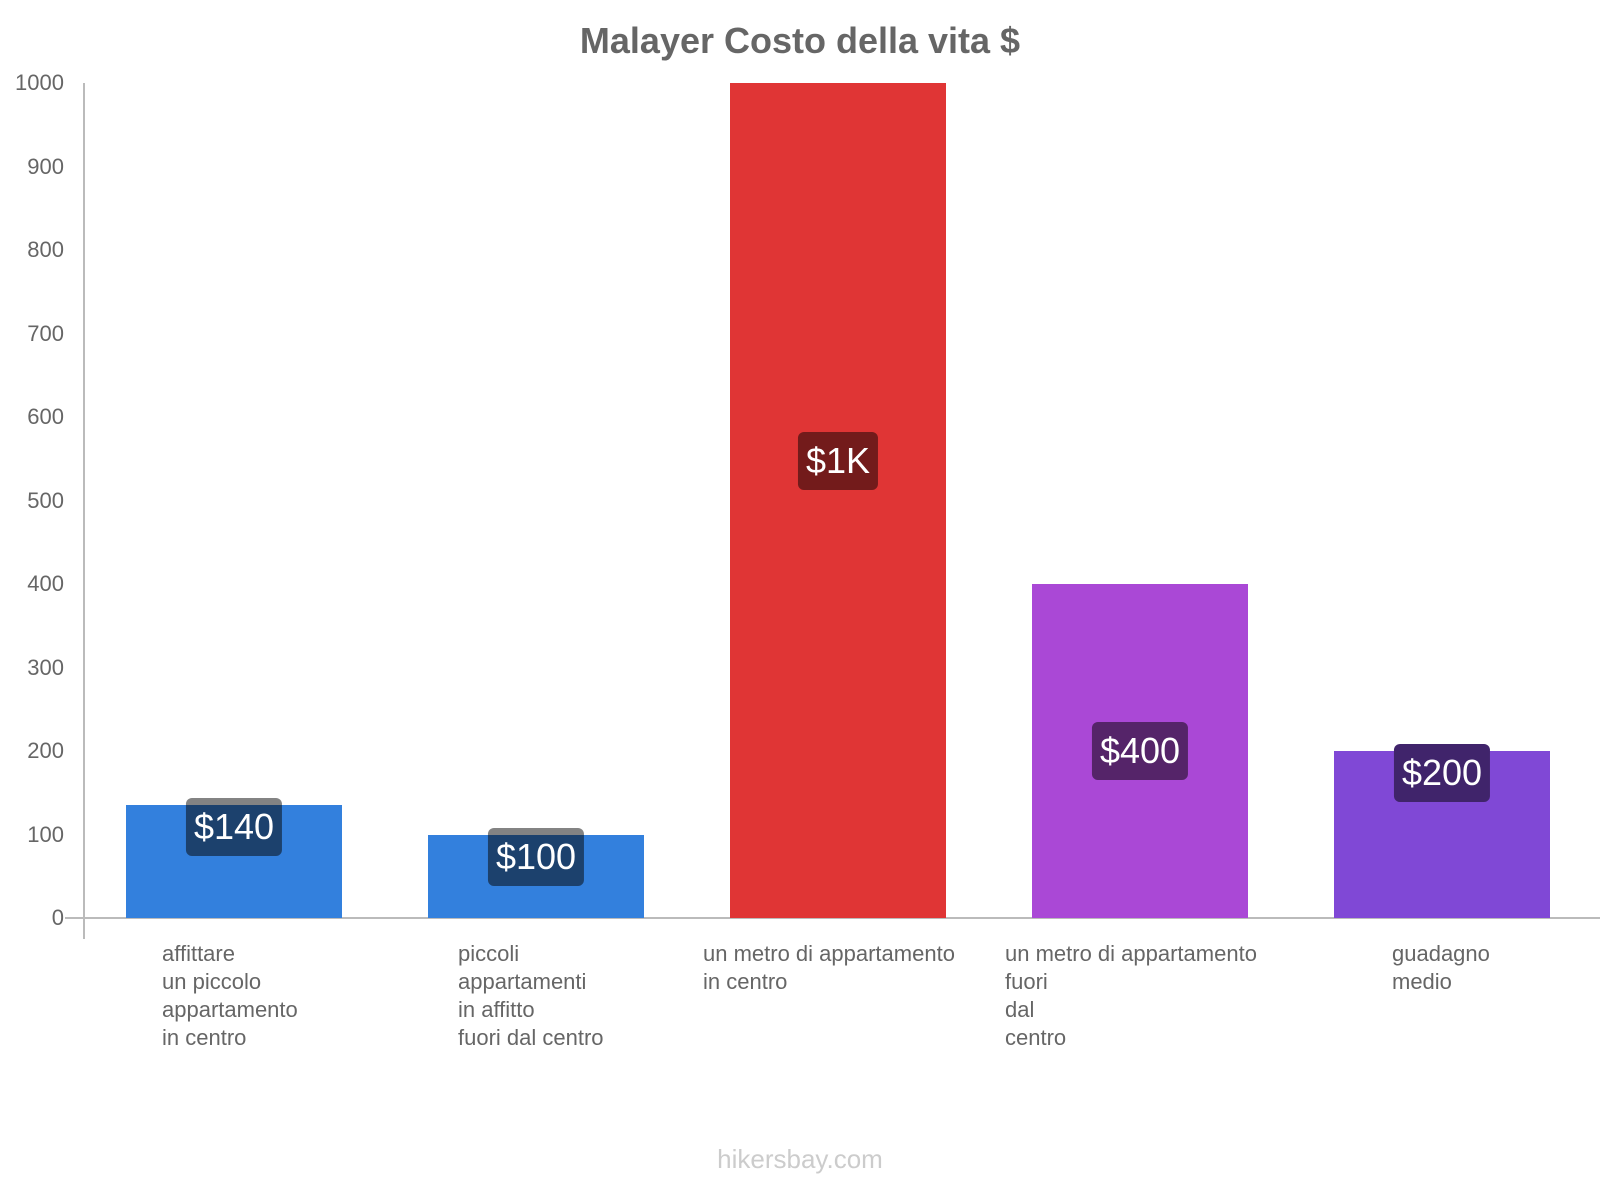  I want to click on bar-value-label: $200, so click(1442, 773).